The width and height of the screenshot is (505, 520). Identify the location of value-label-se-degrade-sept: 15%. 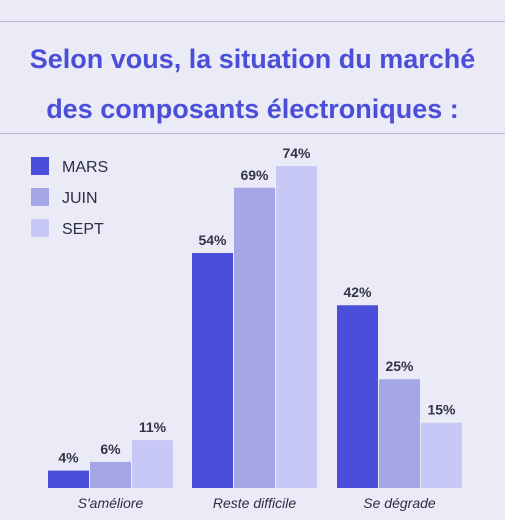
(441, 410).